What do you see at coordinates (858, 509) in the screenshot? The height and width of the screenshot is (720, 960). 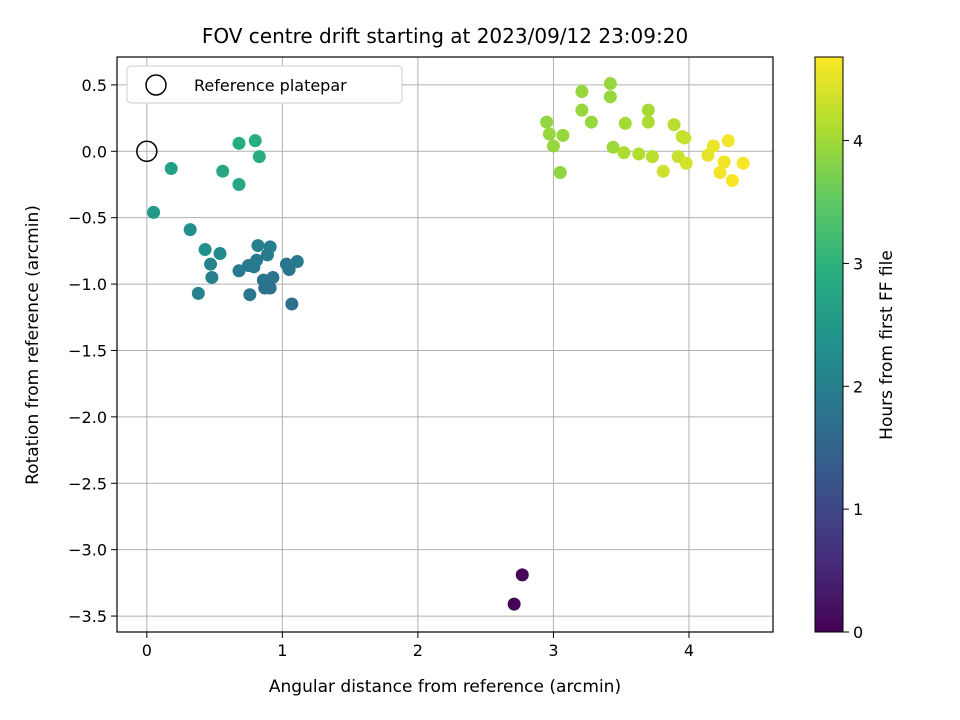 I see `colorbar-tick-label: 1` at bounding box center [858, 509].